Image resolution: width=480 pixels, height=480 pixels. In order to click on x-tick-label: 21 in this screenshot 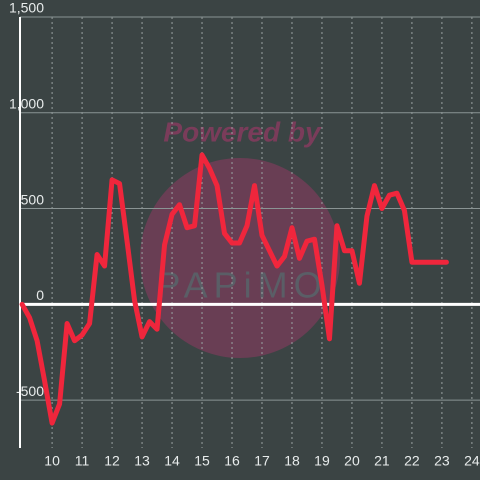, I will do `click(382, 461)`.